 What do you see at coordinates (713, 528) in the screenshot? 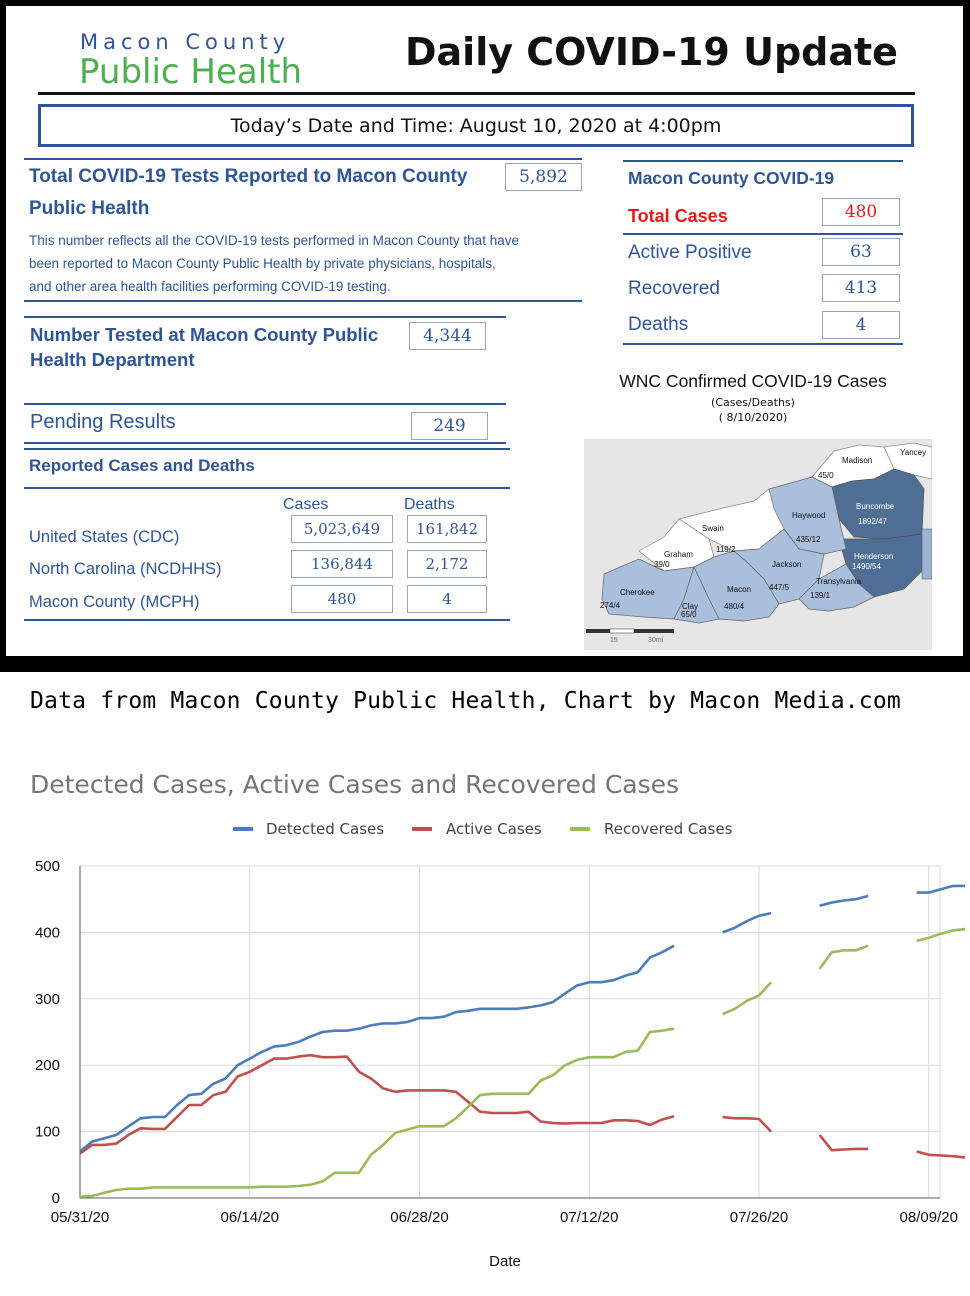
I see `county-name-swain: Swain` at bounding box center [713, 528].